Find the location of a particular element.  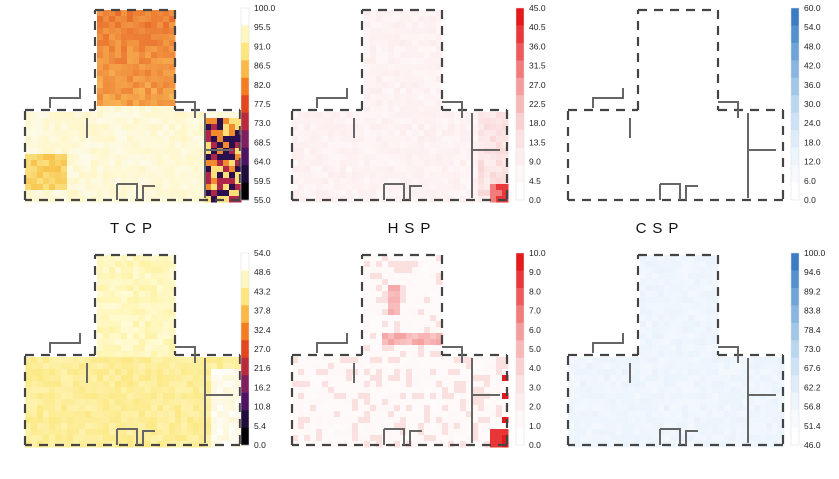

colorbar-tick-label: 10.8 is located at coordinates (262, 407).